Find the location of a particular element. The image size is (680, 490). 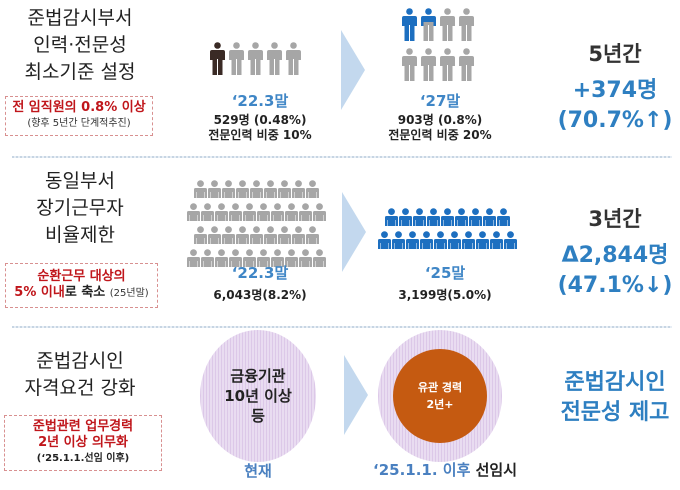

row2-before-caption: 6,043명(8.2%) is located at coordinates (260, 295).